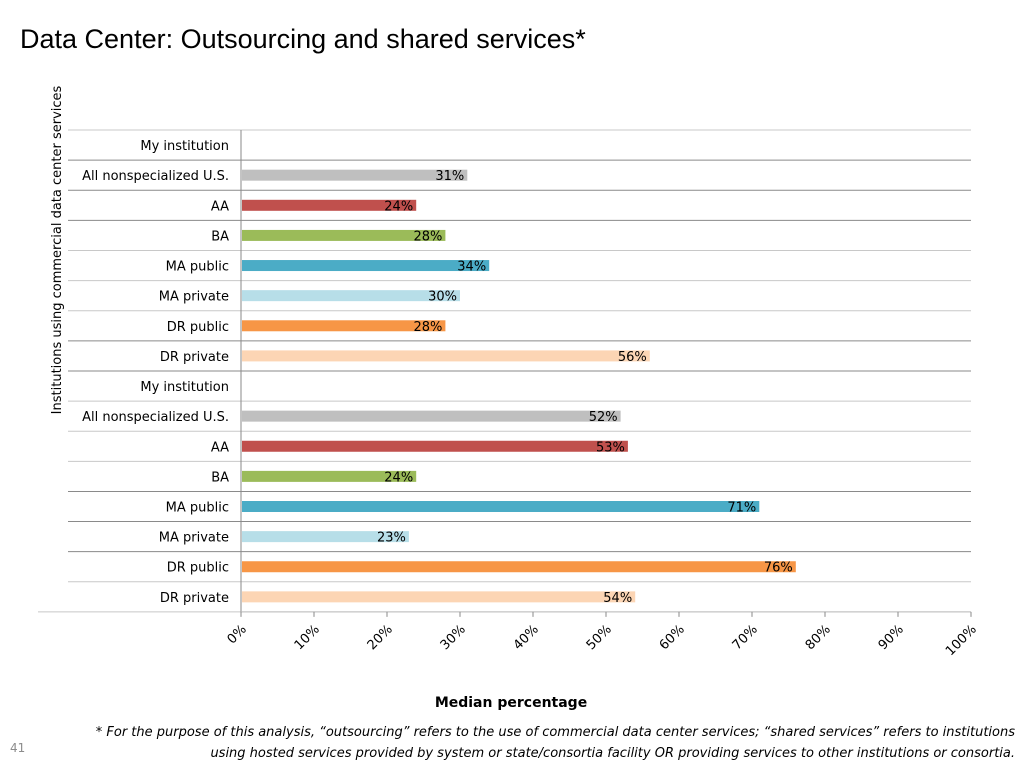 This screenshot has width=1024, height=768. Describe the element at coordinates (818, 637) in the screenshot. I see `tick-label: 80%` at that location.